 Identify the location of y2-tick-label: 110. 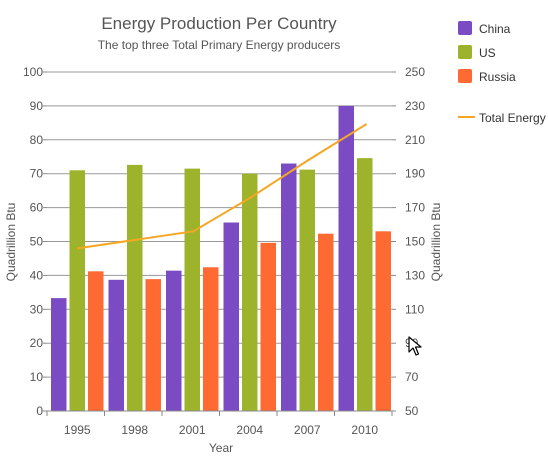
(414, 309).